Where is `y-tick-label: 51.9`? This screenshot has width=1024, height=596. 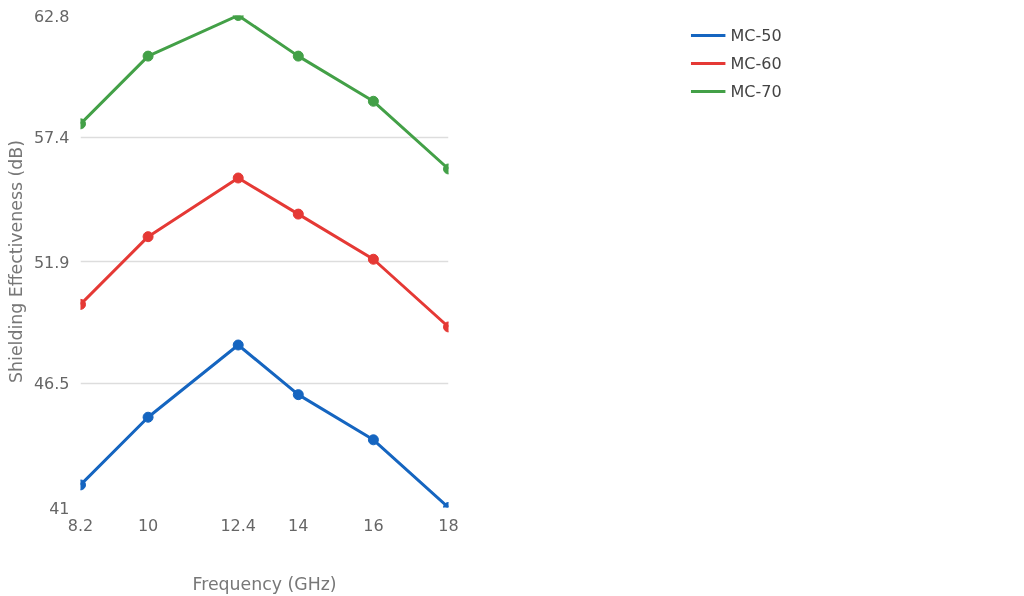
y-tick-label: 51.9 is located at coordinates (51, 262).